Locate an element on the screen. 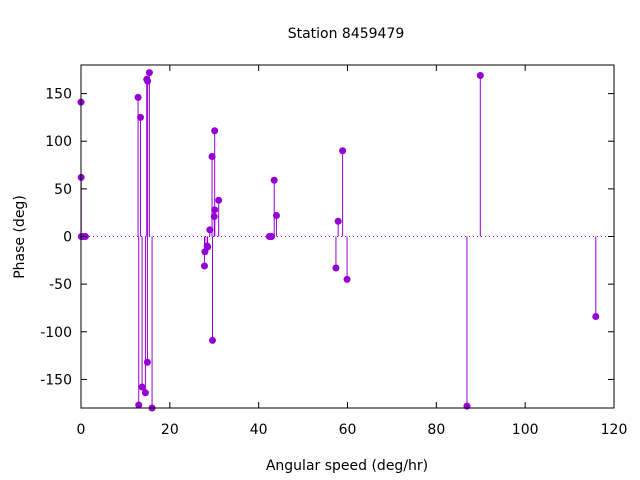 The height and width of the screenshot is (480, 640). y-tick-label: 0 is located at coordinates (67, 238).